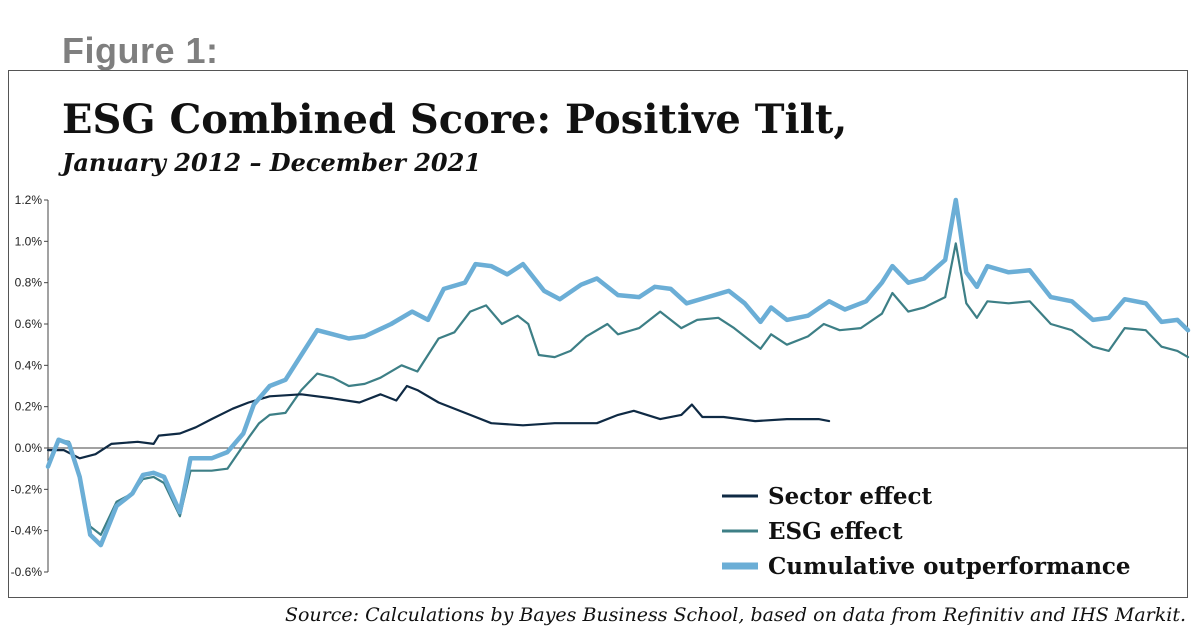 Image resolution: width=1200 pixels, height=640 pixels. What do you see at coordinates (438, 422) in the screenshot?
I see `series-line-sector` at bounding box center [438, 422].